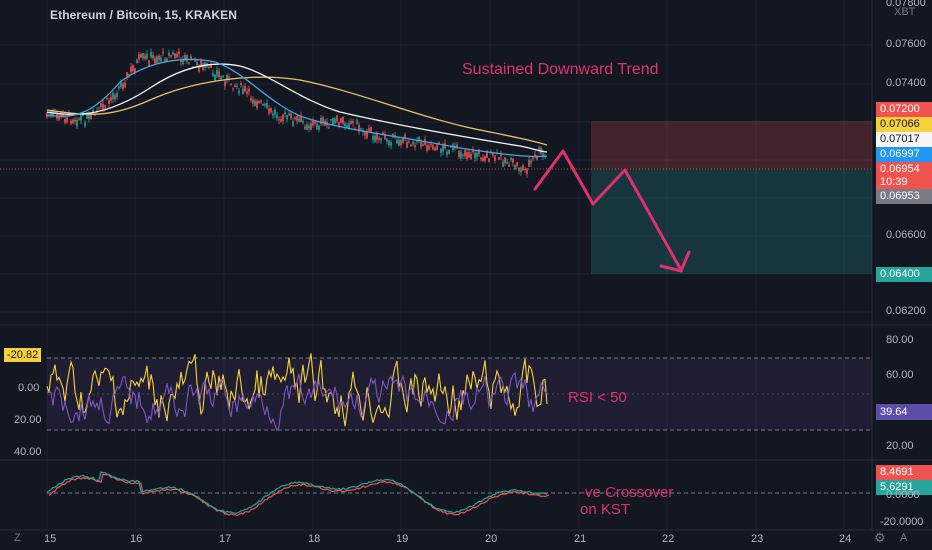 The height and width of the screenshot is (550, 932). Describe the element at coordinates (136, 539) in the screenshot. I see `time-label: 16` at that location.